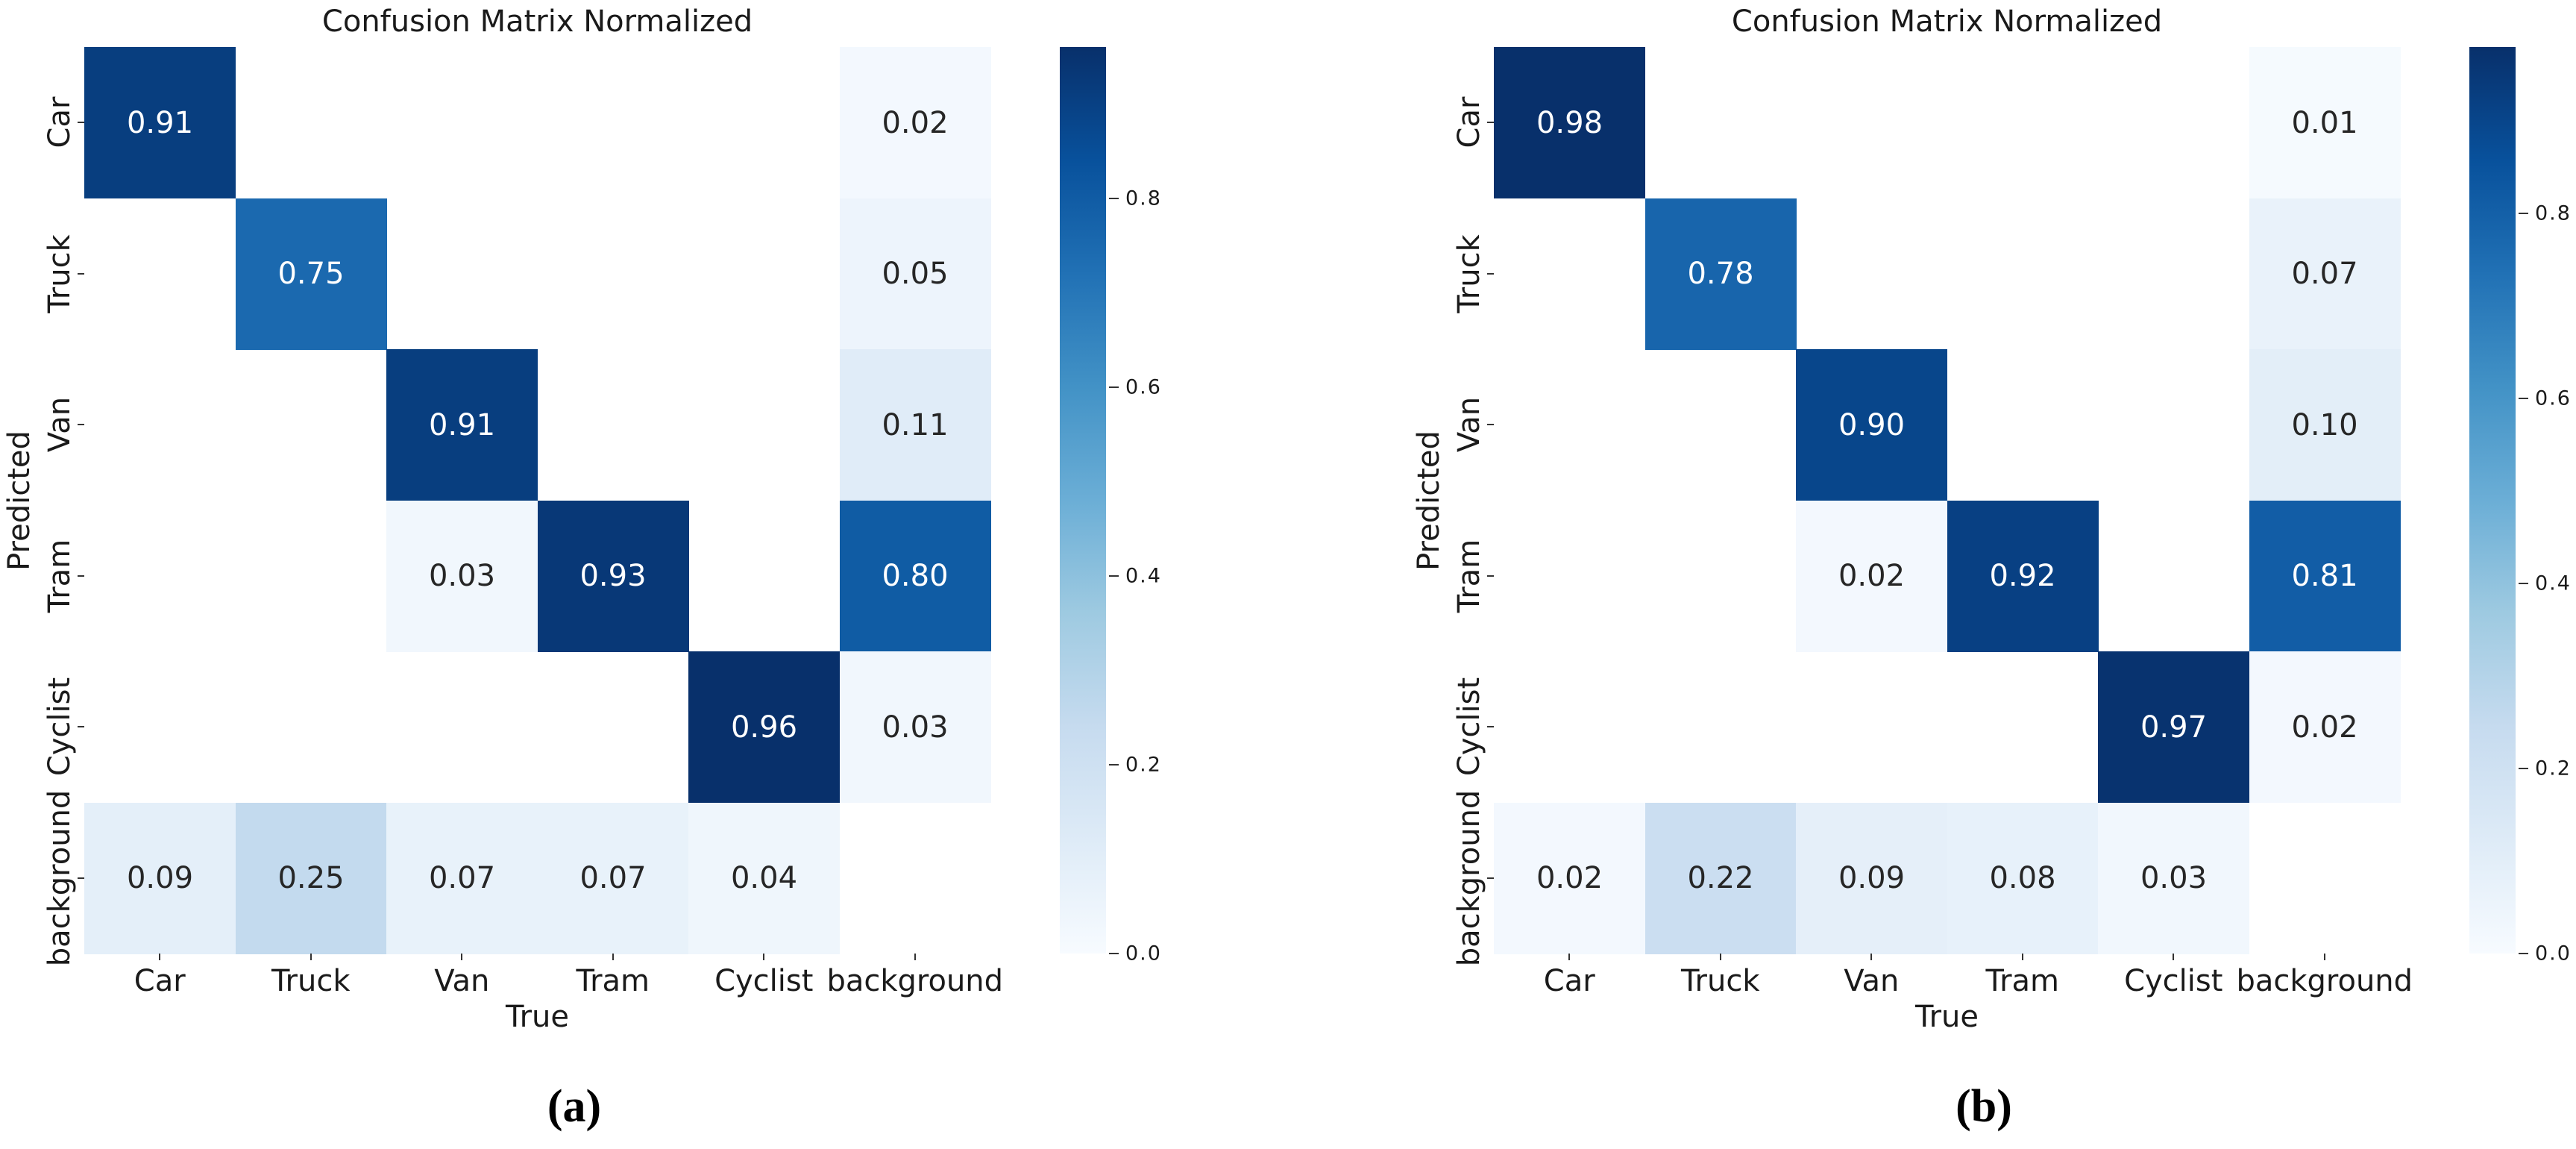  Describe the element at coordinates (1469, 727) in the screenshot. I see `y-tick-label-text: Cyclist` at that location.